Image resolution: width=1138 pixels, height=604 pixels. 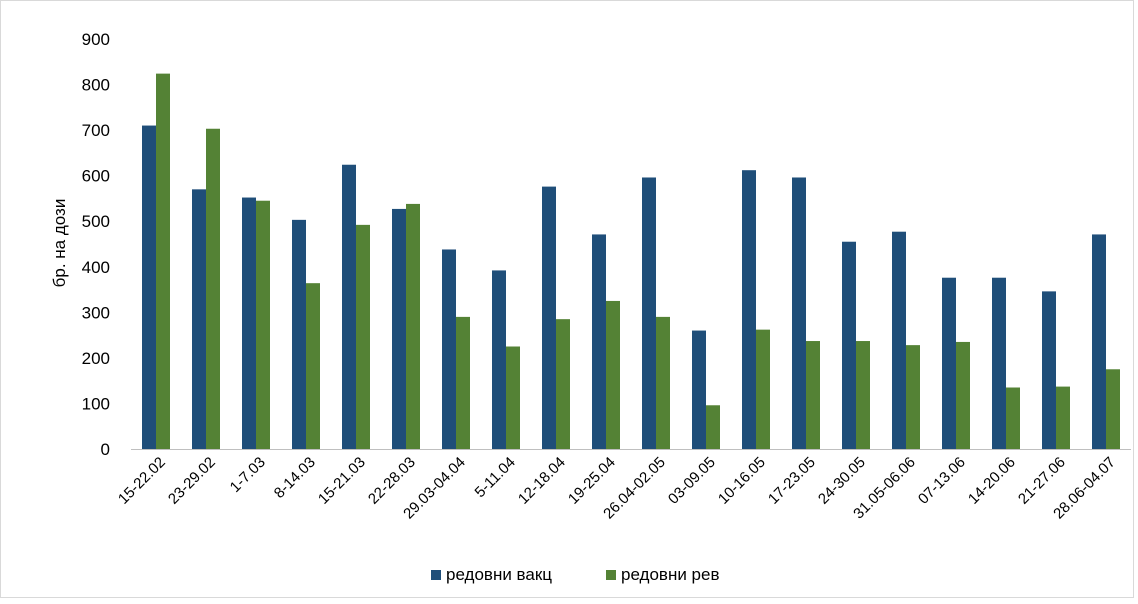 I want to click on y-tick-label: 800, so click(x=96, y=85).